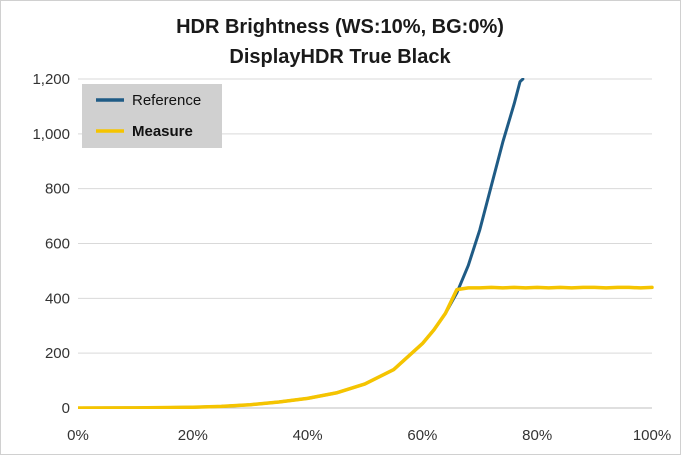 This screenshot has height=455, width=681. What do you see at coordinates (162, 131) in the screenshot?
I see `legend-label: Measure` at bounding box center [162, 131].